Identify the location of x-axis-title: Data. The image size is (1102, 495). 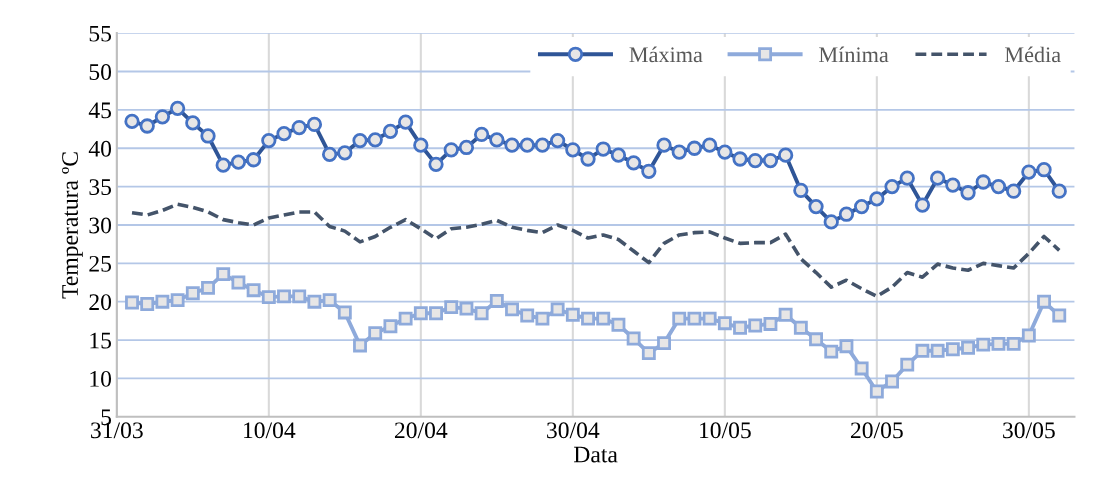
(596, 454).